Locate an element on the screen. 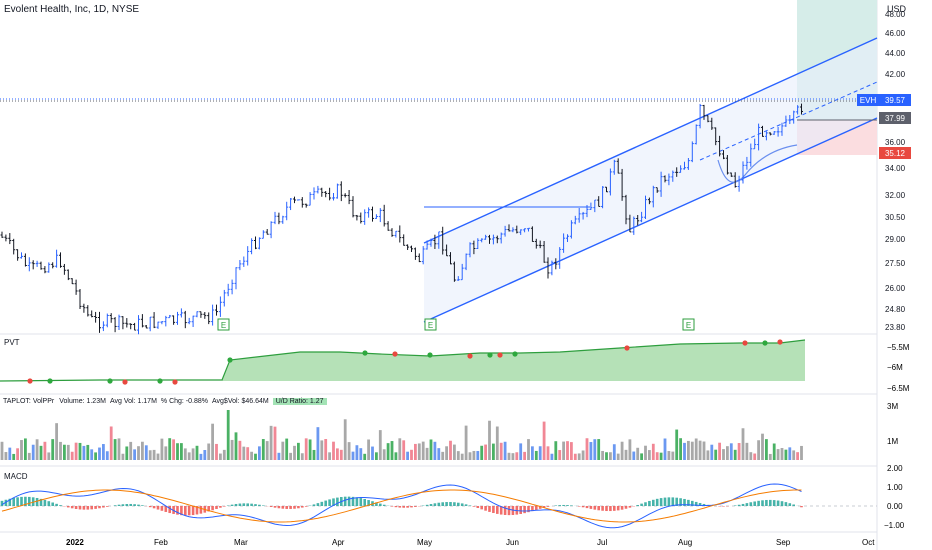 The height and width of the screenshot is (550, 932). pvt-markers is located at coordinates (405, 362).